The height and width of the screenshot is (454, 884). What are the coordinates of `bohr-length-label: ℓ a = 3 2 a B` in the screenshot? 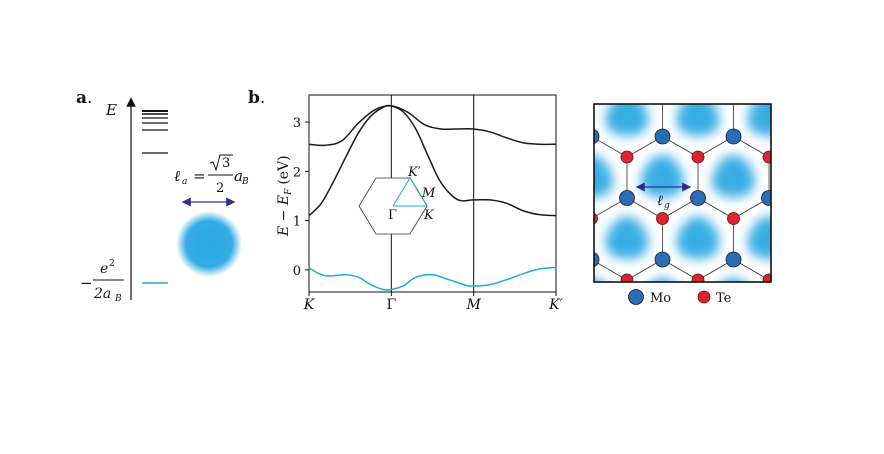 It's located at (211, 175).